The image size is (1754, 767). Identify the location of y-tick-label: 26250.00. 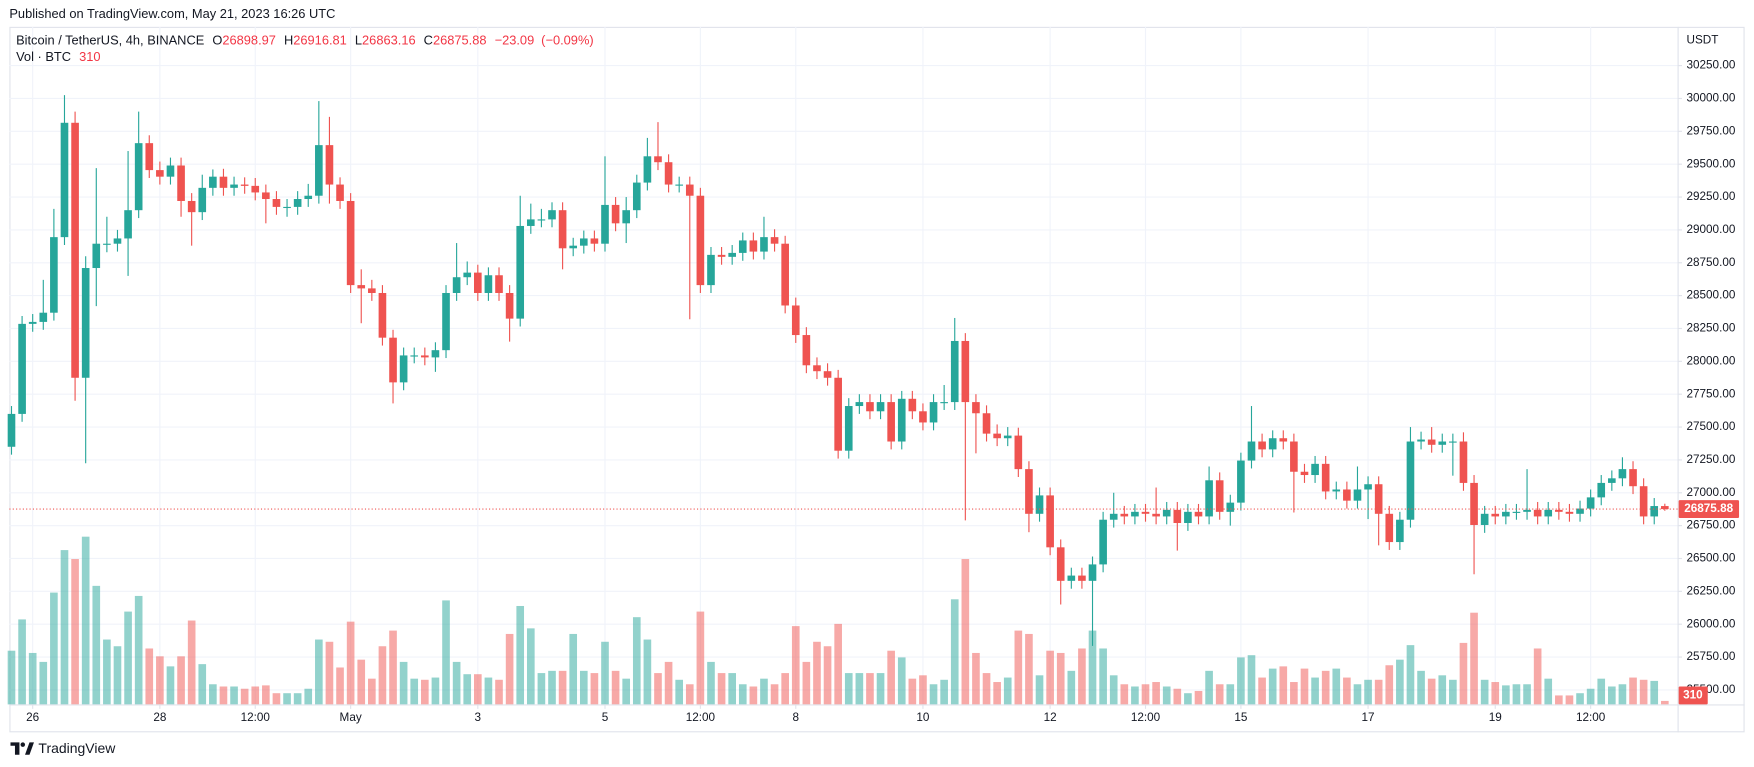
(1710, 590).